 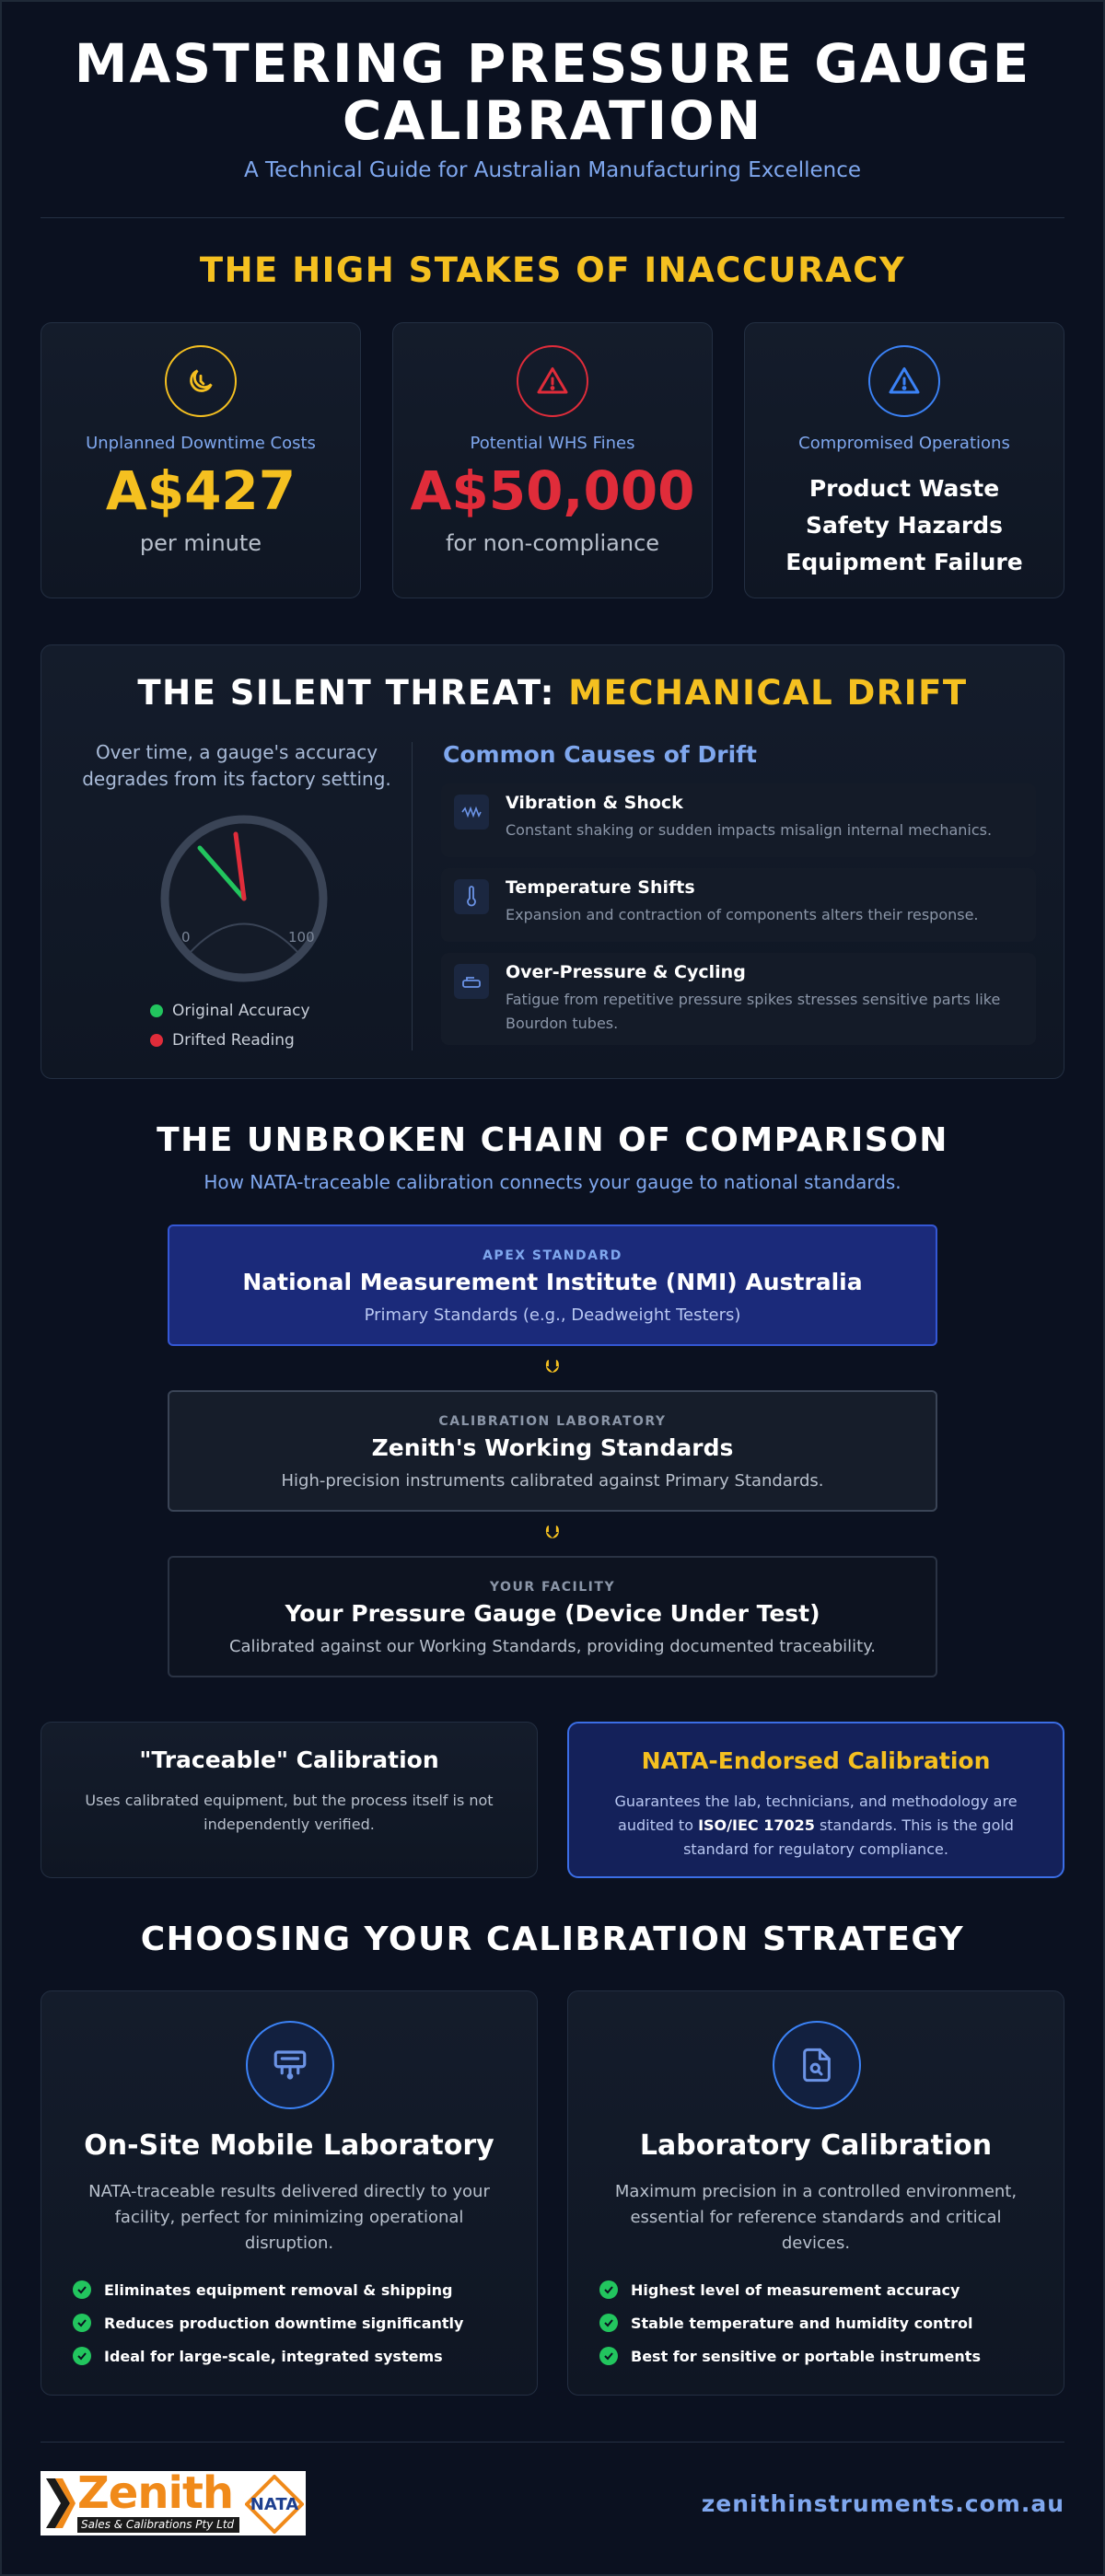 I want to click on benefit-item: Stable temperature and humidity control, so click(x=785, y=2323).